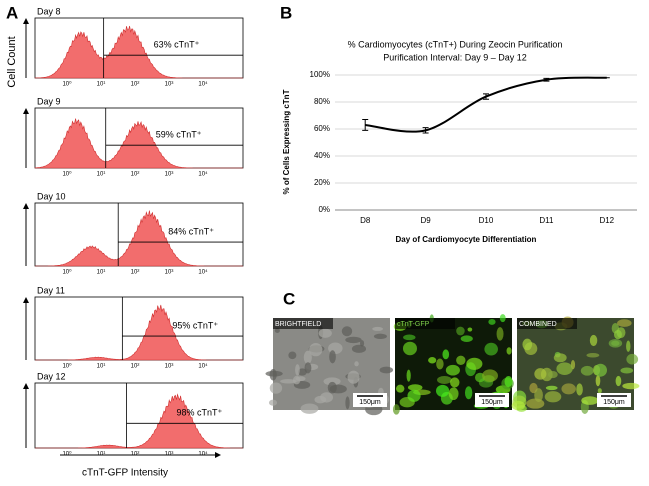 This screenshot has height=486, width=649. Describe the element at coordinates (606, 220) in the screenshot. I see `x-tick-label: D12` at that location.